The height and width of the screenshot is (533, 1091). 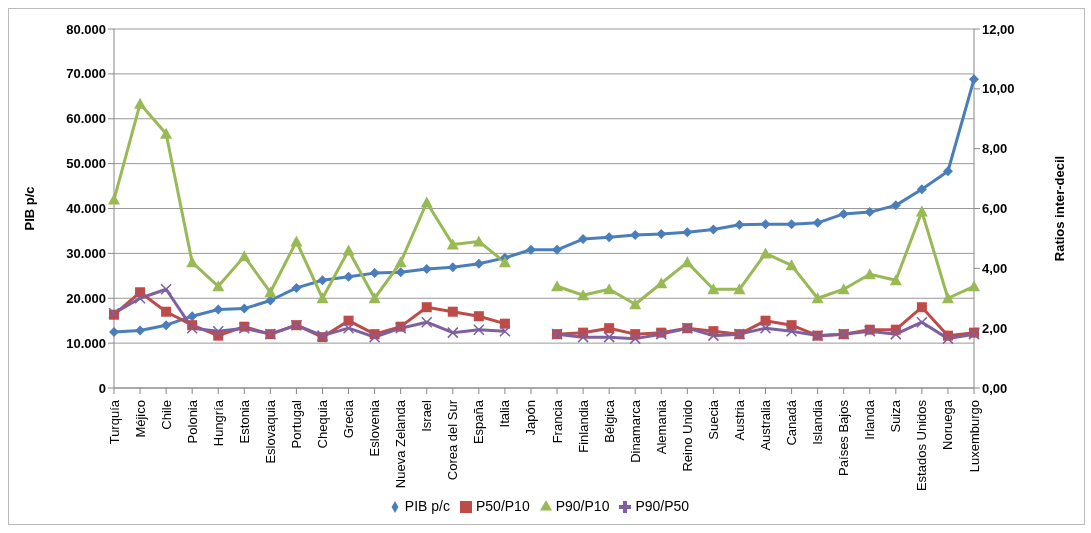 I want to click on x-tick-label: Estonia, so click(x=244, y=421).